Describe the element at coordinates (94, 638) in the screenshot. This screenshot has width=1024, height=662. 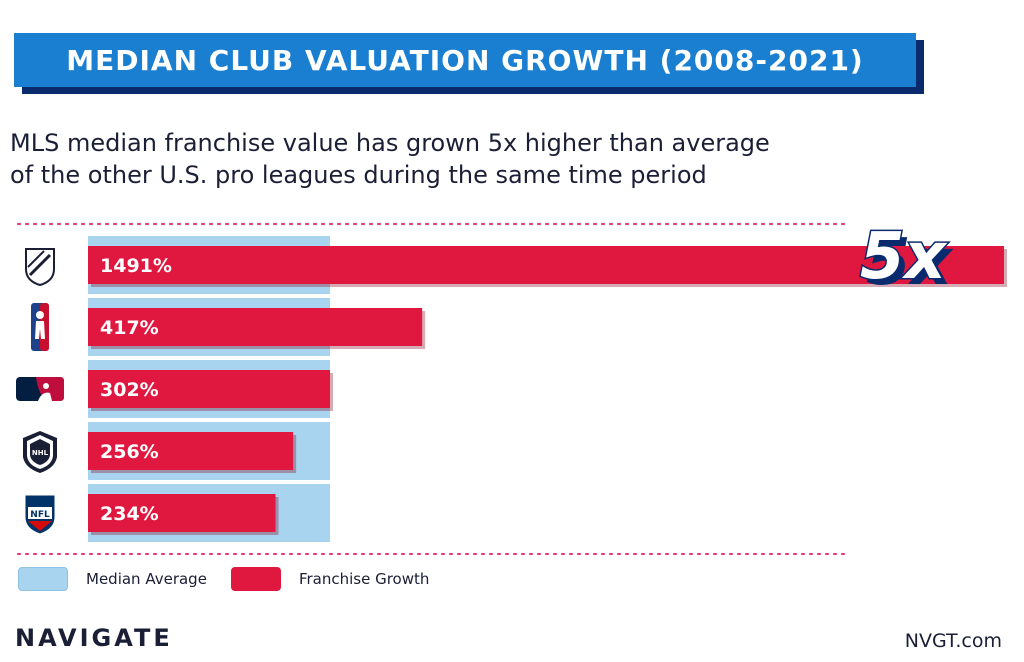
I see `navigate-logo: NAVIGATE` at that location.